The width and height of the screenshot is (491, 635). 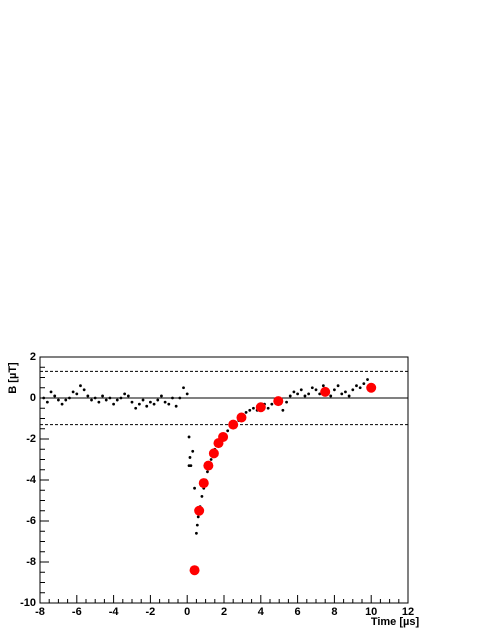 What do you see at coordinates (31, 562) in the screenshot?
I see `y-tick-label: -8` at bounding box center [31, 562].